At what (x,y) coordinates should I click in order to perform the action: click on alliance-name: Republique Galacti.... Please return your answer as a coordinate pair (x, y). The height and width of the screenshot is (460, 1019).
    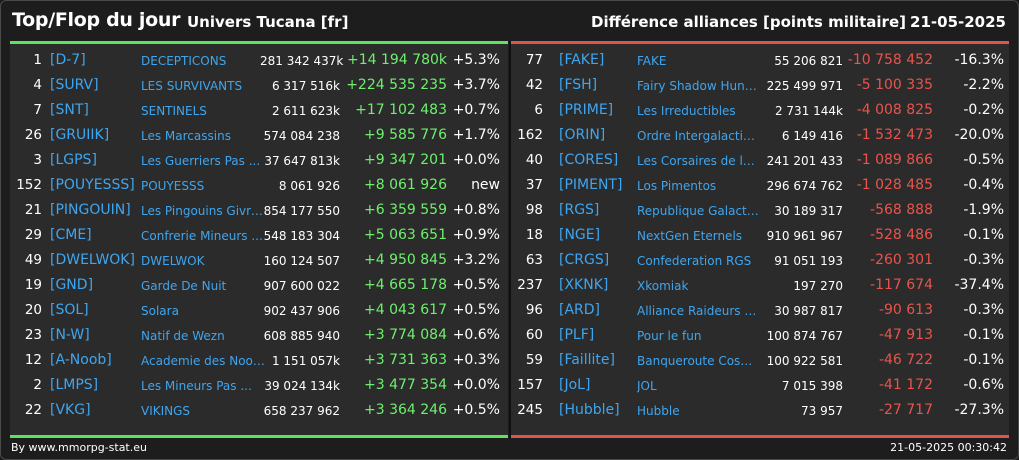
    Looking at the image, I should click on (698, 211).